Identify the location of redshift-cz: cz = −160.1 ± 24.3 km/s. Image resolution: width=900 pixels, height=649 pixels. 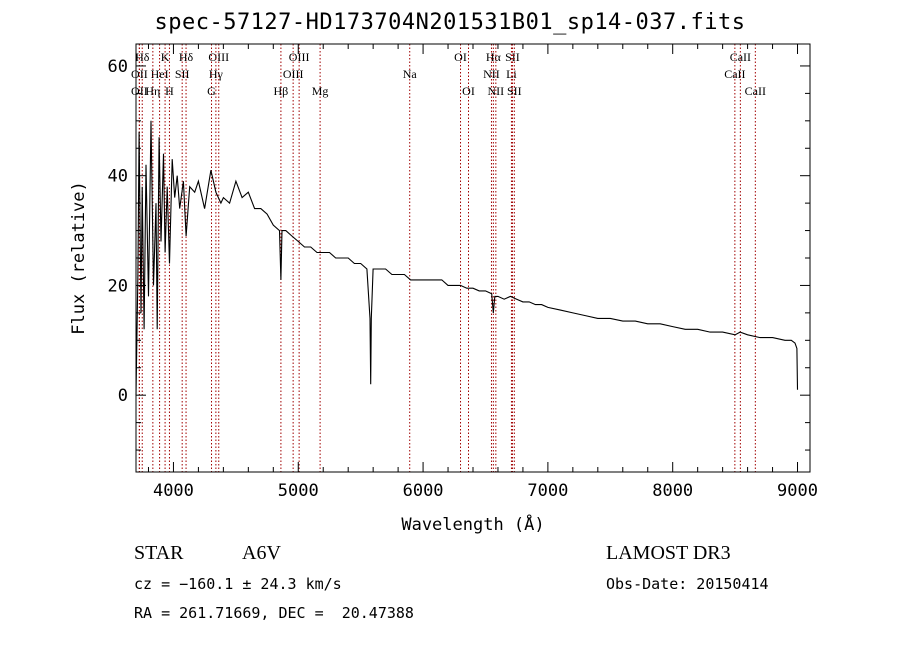
(238, 584).